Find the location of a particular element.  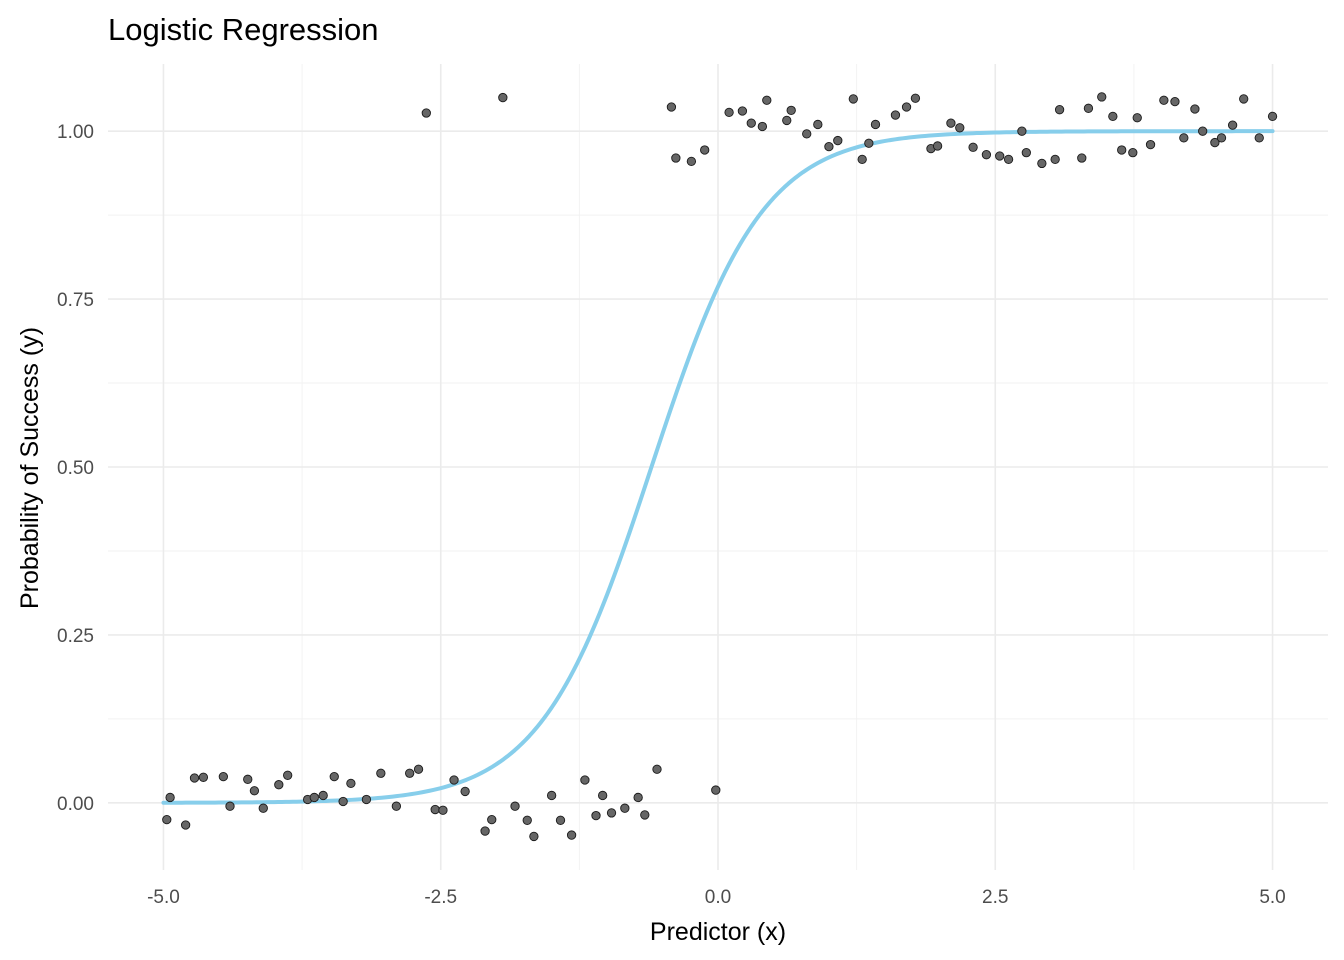

x-tick-label: -5.0 is located at coordinates (163, 897).